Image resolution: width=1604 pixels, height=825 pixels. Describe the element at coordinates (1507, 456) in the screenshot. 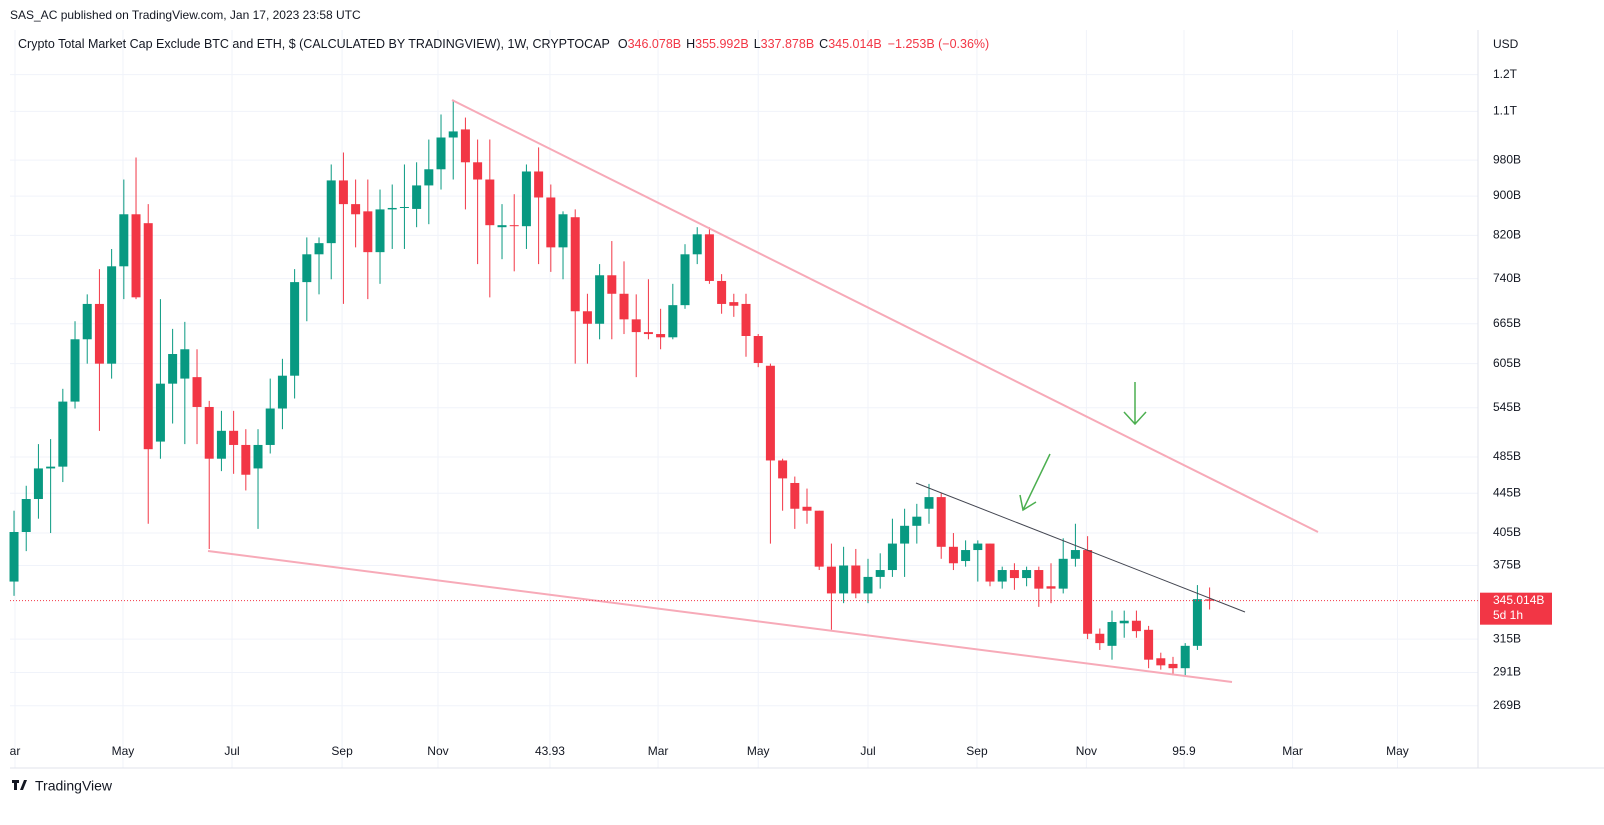

I see `y-tick-label: 485B` at that location.